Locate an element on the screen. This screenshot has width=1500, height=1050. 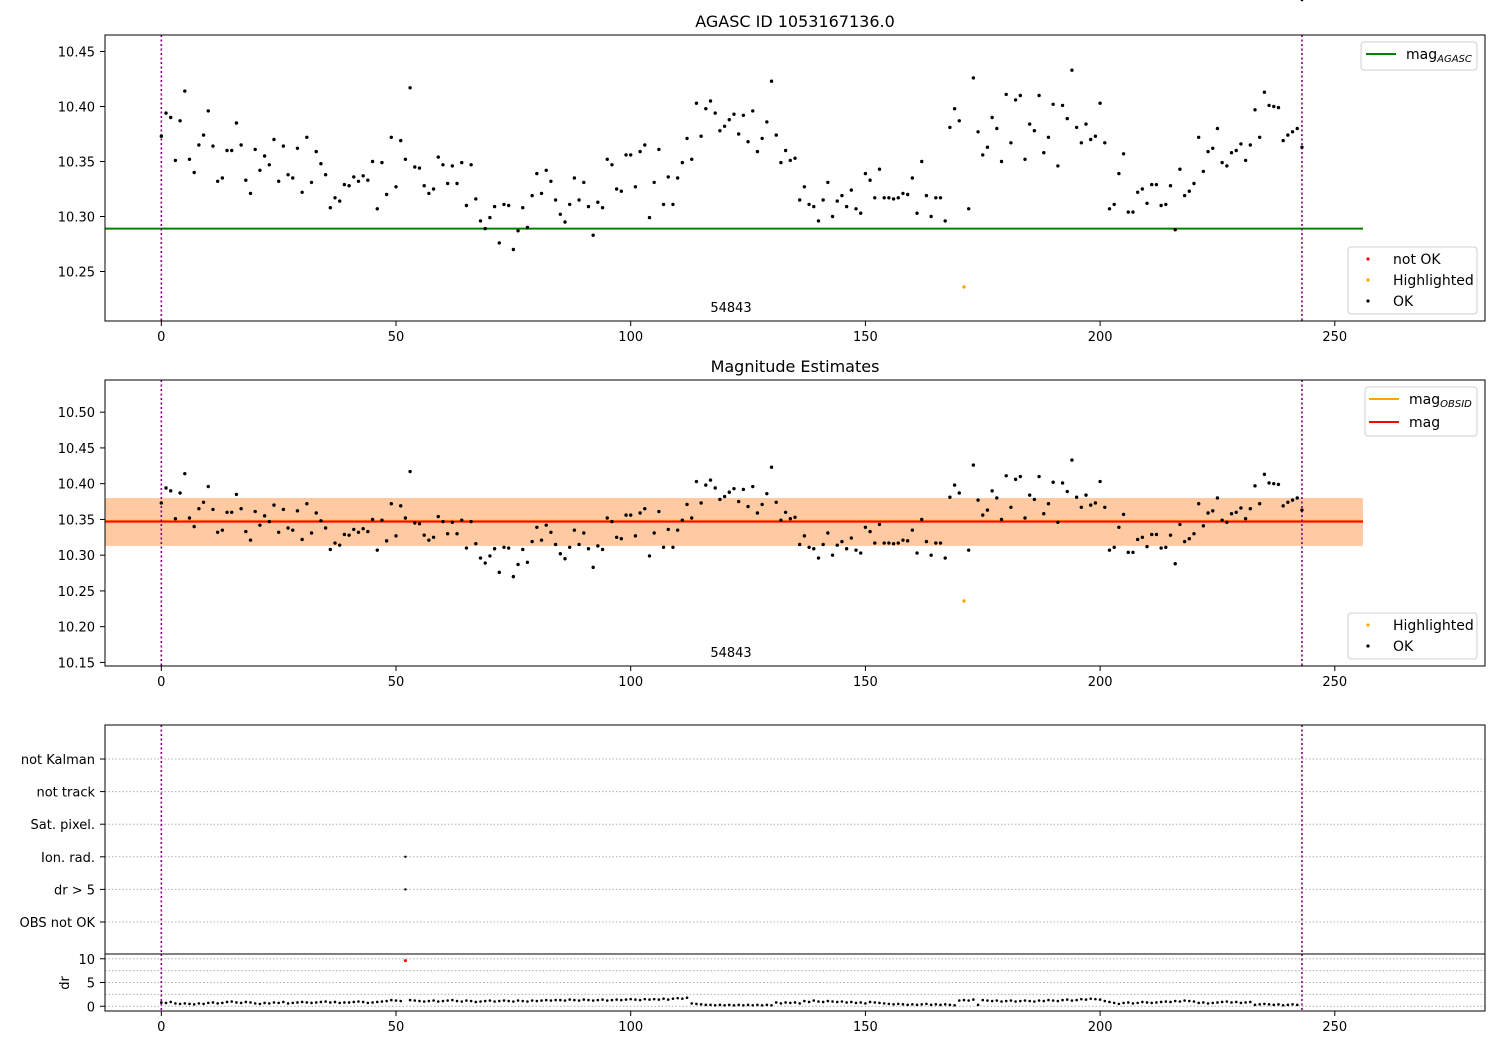
flag-row-label: not track is located at coordinates (65, 793).